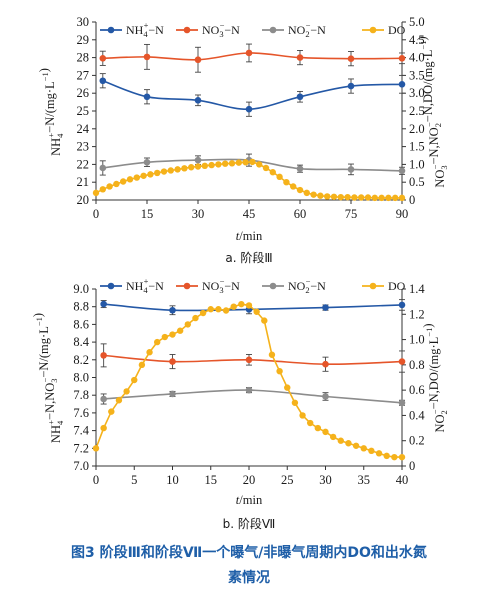 The image size is (499, 596). I want to click on left-tick-label: 8.2, so click(81, 360).